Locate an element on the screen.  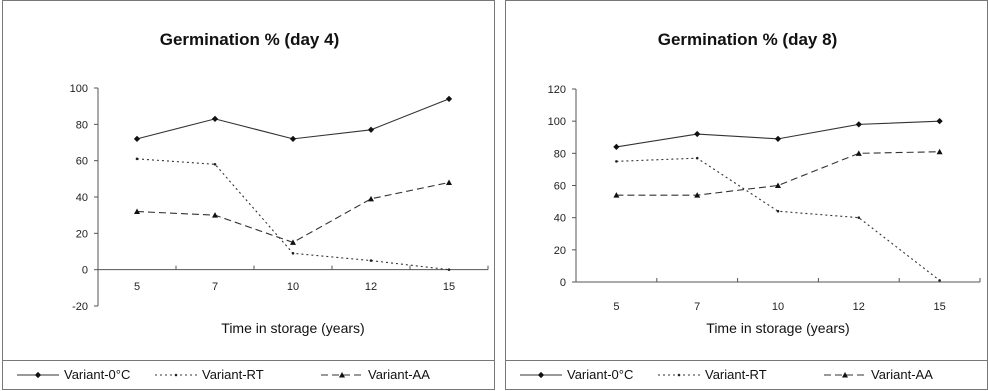
series-line-variant-rt is located at coordinates (778, 219).